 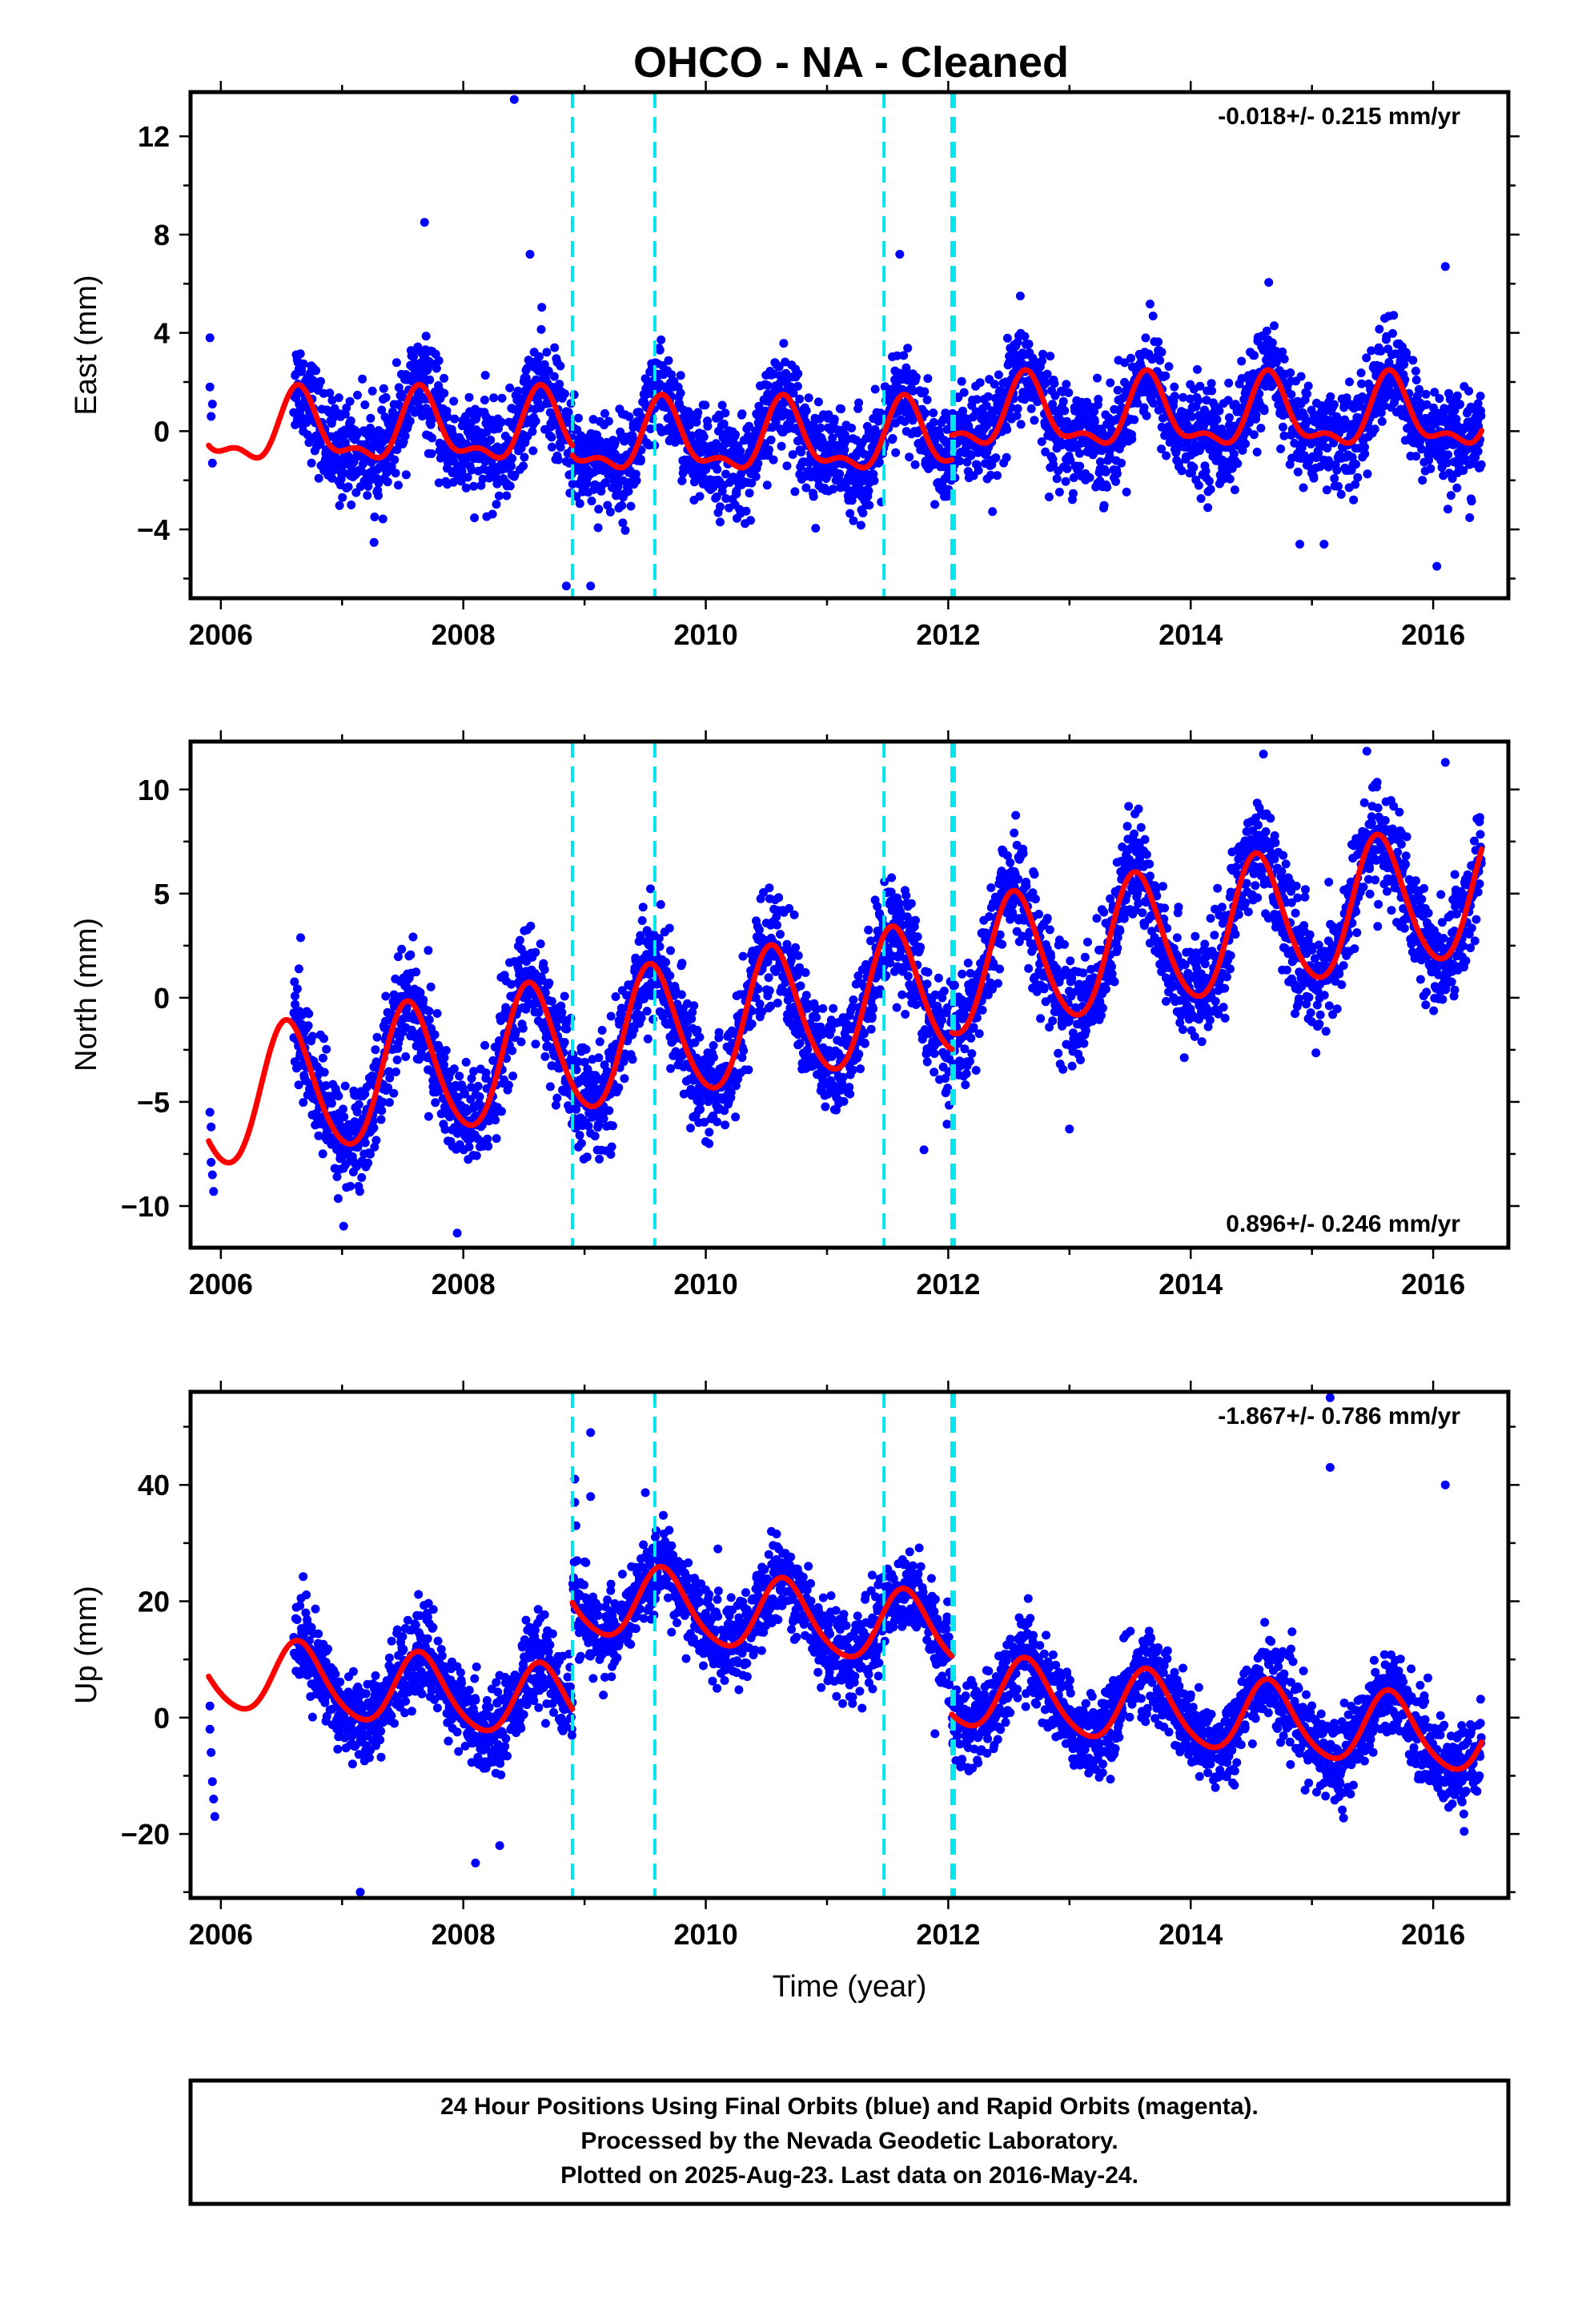 I want to click on model-line, so click(x=762, y=431).